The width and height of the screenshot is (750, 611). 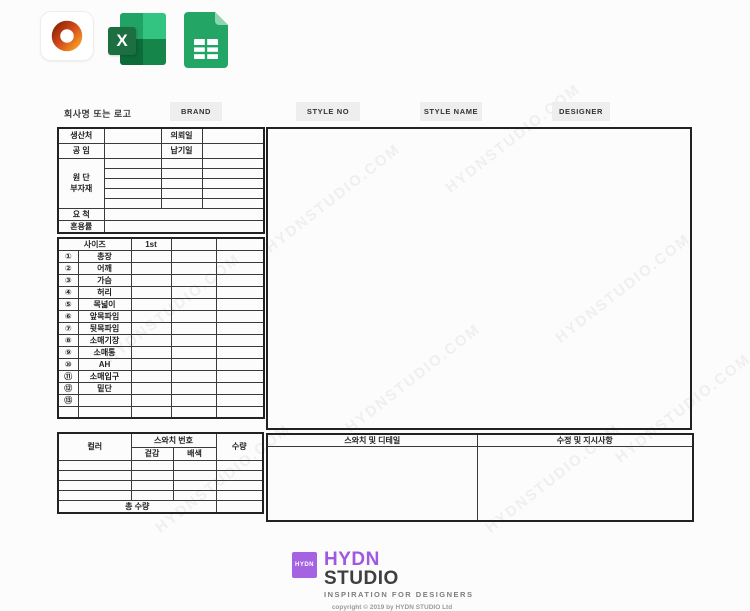 I want to click on measure-name: 소매기장, so click(x=104, y=340).